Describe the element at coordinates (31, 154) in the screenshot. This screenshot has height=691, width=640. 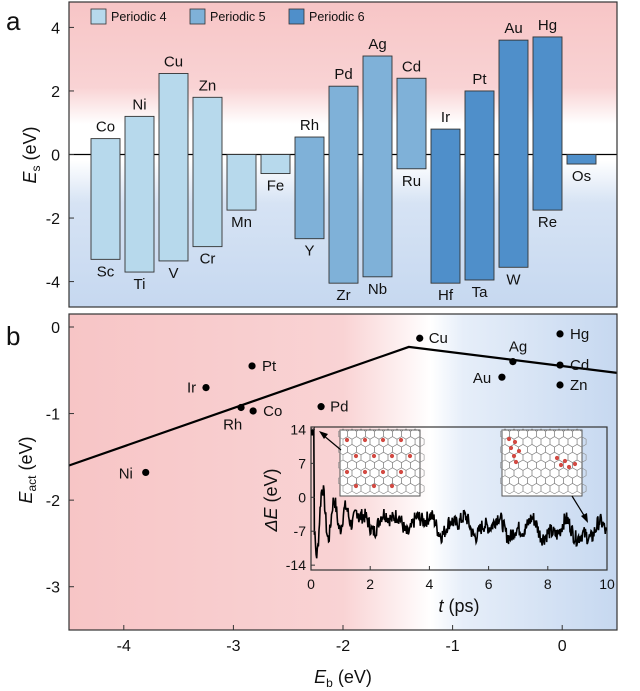
I see `panel-a-y-axis-label: Es (eV)` at that location.